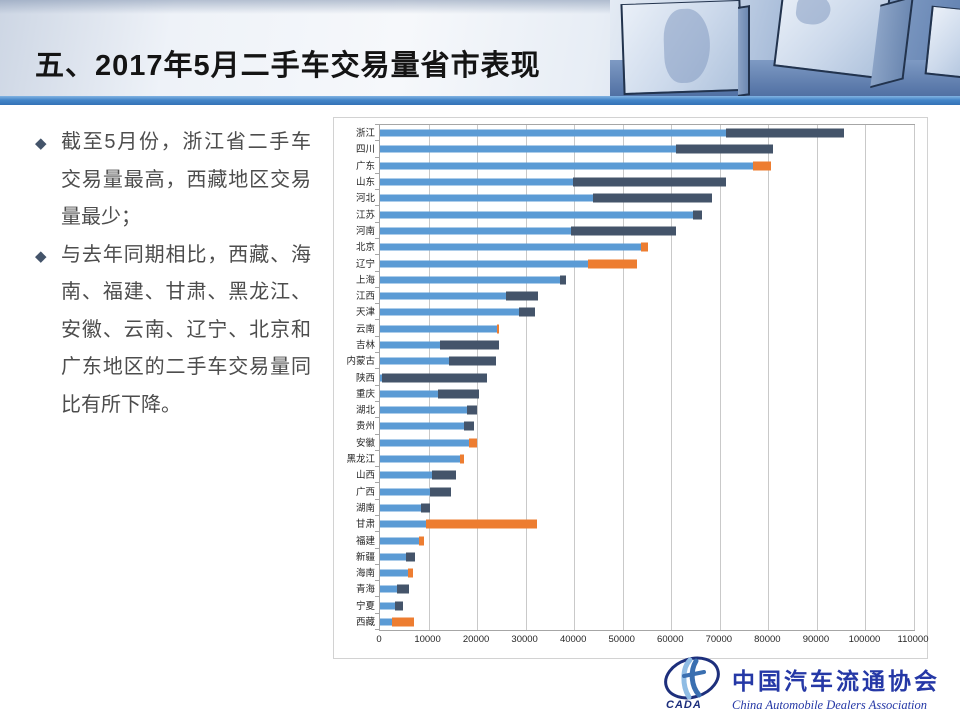 The height and width of the screenshot is (720, 960). I want to click on category-label: 天津, so click(365, 313).